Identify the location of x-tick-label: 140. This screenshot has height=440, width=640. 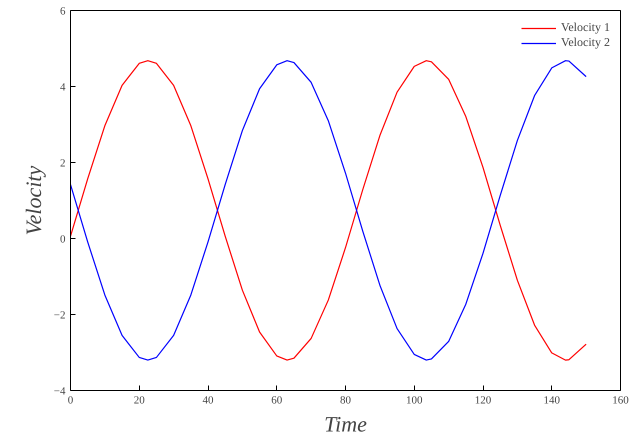
(552, 400).